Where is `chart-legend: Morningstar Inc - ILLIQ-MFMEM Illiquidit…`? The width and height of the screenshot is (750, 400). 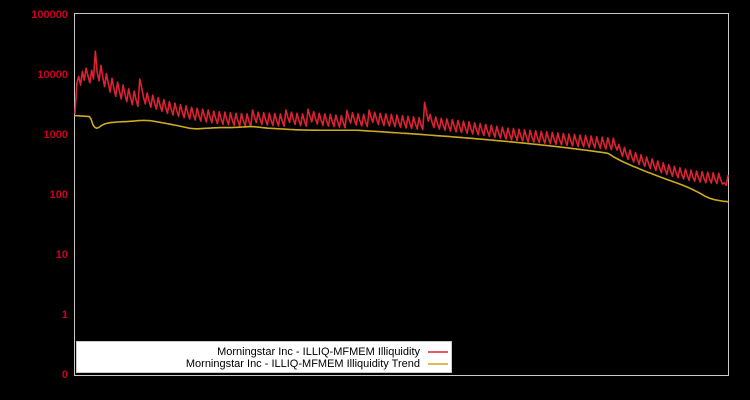
chart-legend: Morningstar Inc - ILLIQ-MFMEM Illiquidit… is located at coordinates (264, 357).